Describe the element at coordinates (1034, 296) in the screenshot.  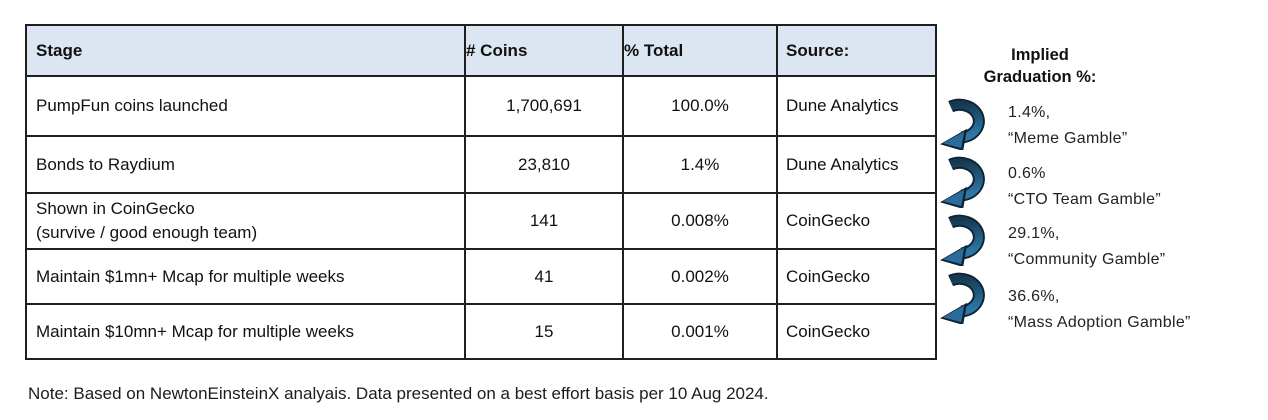
I see `graduation-pct: 36.6%,` at that location.